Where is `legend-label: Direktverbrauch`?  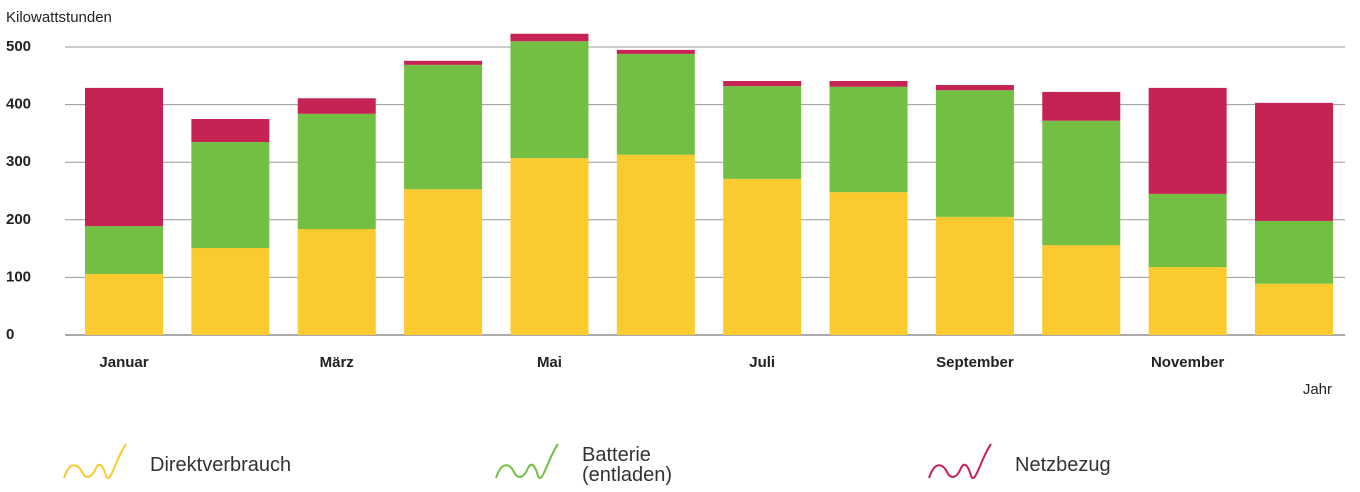
legend-label: Direktverbrauch is located at coordinates (221, 465).